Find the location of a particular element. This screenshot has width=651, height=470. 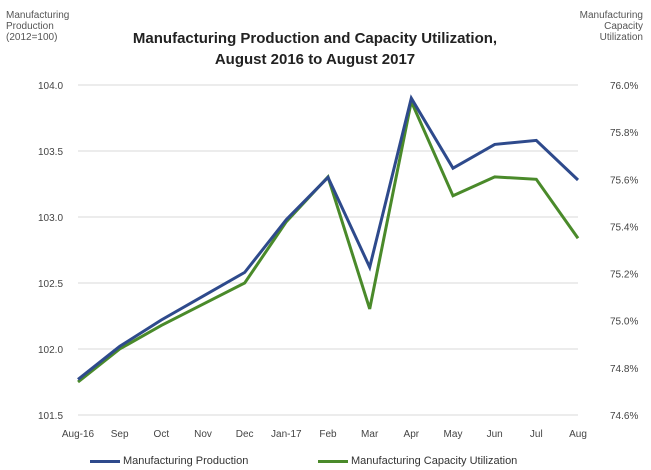

legend-item-production: Manufacturing Production is located at coordinates (169, 461).